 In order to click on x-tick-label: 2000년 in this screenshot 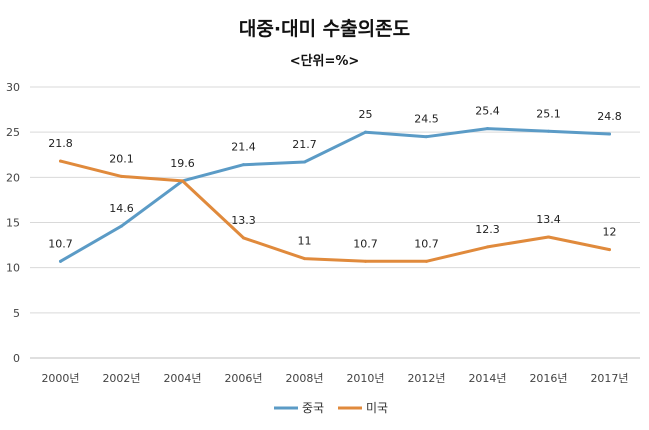, I will do `click(60, 378)`.